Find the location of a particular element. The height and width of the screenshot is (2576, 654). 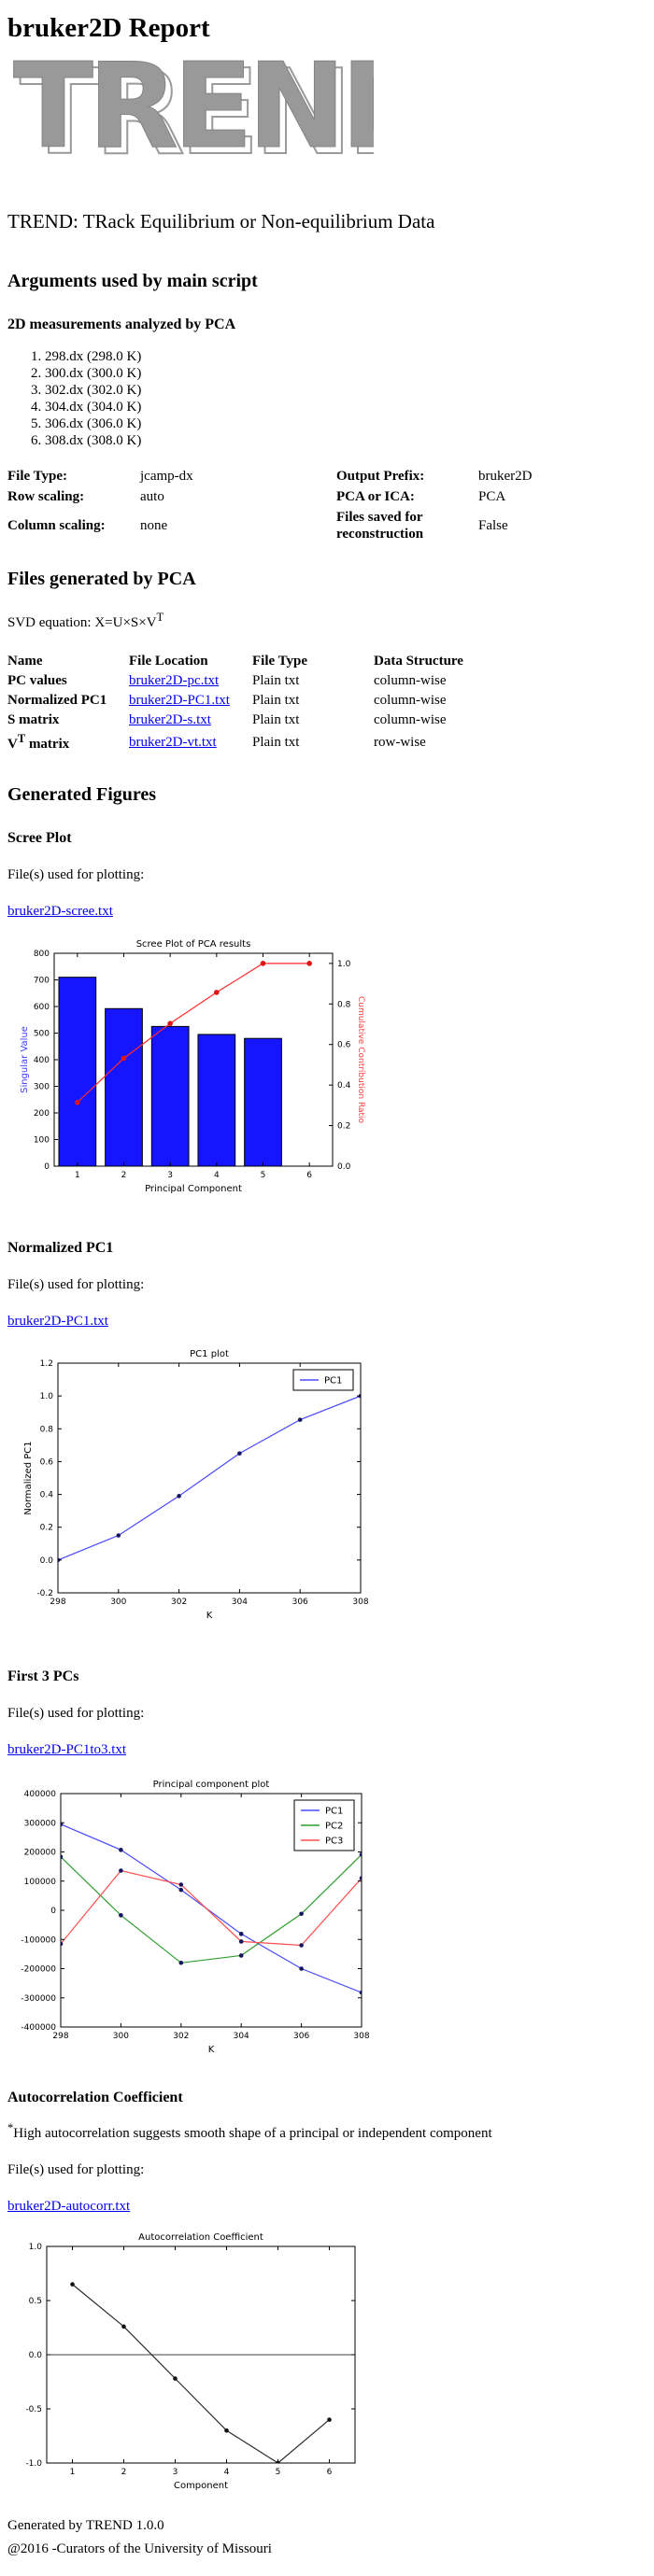

file-location: bruker2D-pc.txt is located at coordinates (191, 681).